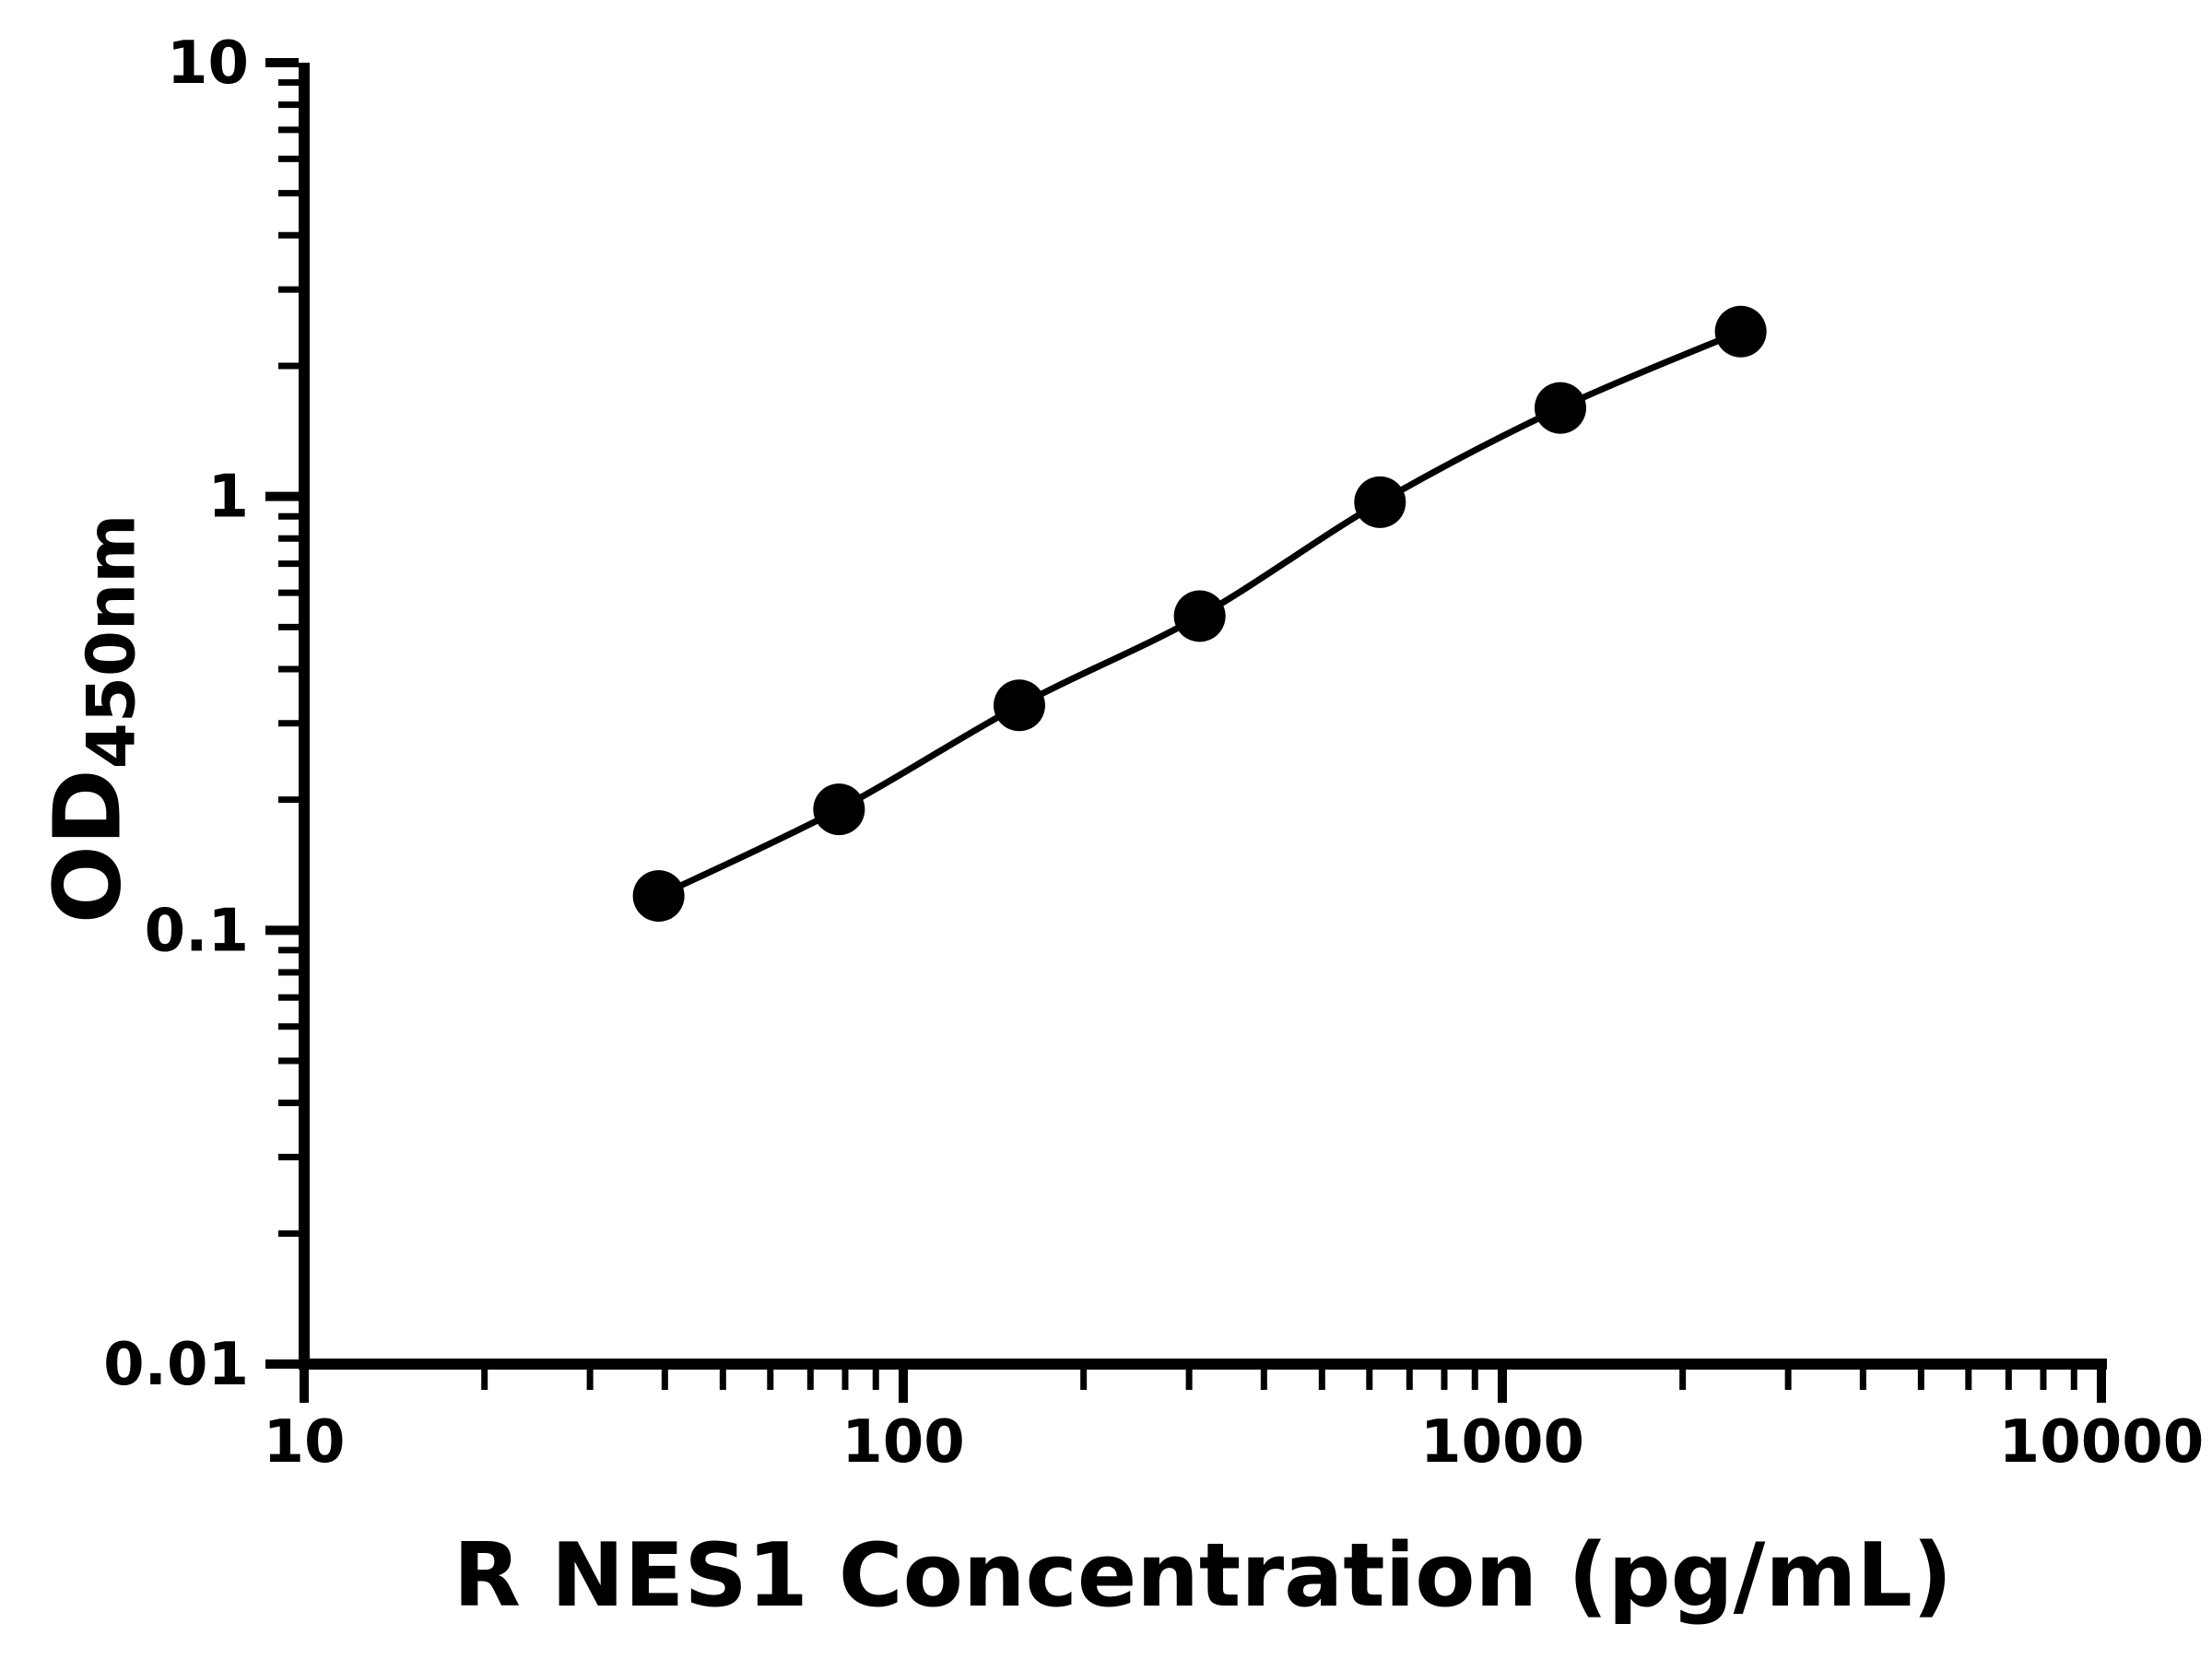 The image size is (2212, 1659). What do you see at coordinates (208, 63) in the screenshot?
I see `y-tick-label: 10` at bounding box center [208, 63].